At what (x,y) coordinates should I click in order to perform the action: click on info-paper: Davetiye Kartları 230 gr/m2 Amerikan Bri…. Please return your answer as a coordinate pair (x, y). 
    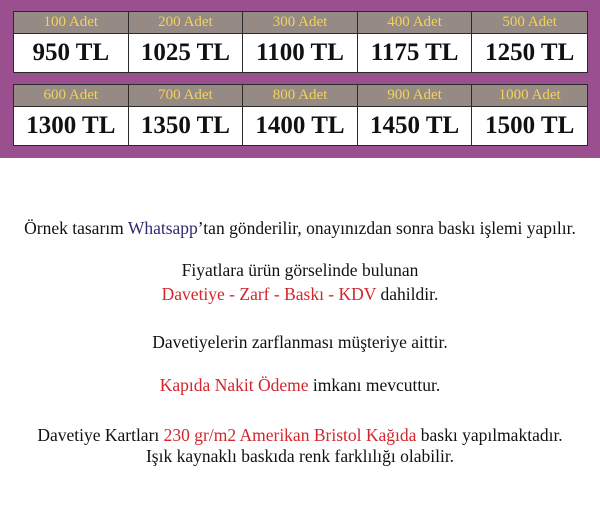
    Looking at the image, I should click on (300, 435).